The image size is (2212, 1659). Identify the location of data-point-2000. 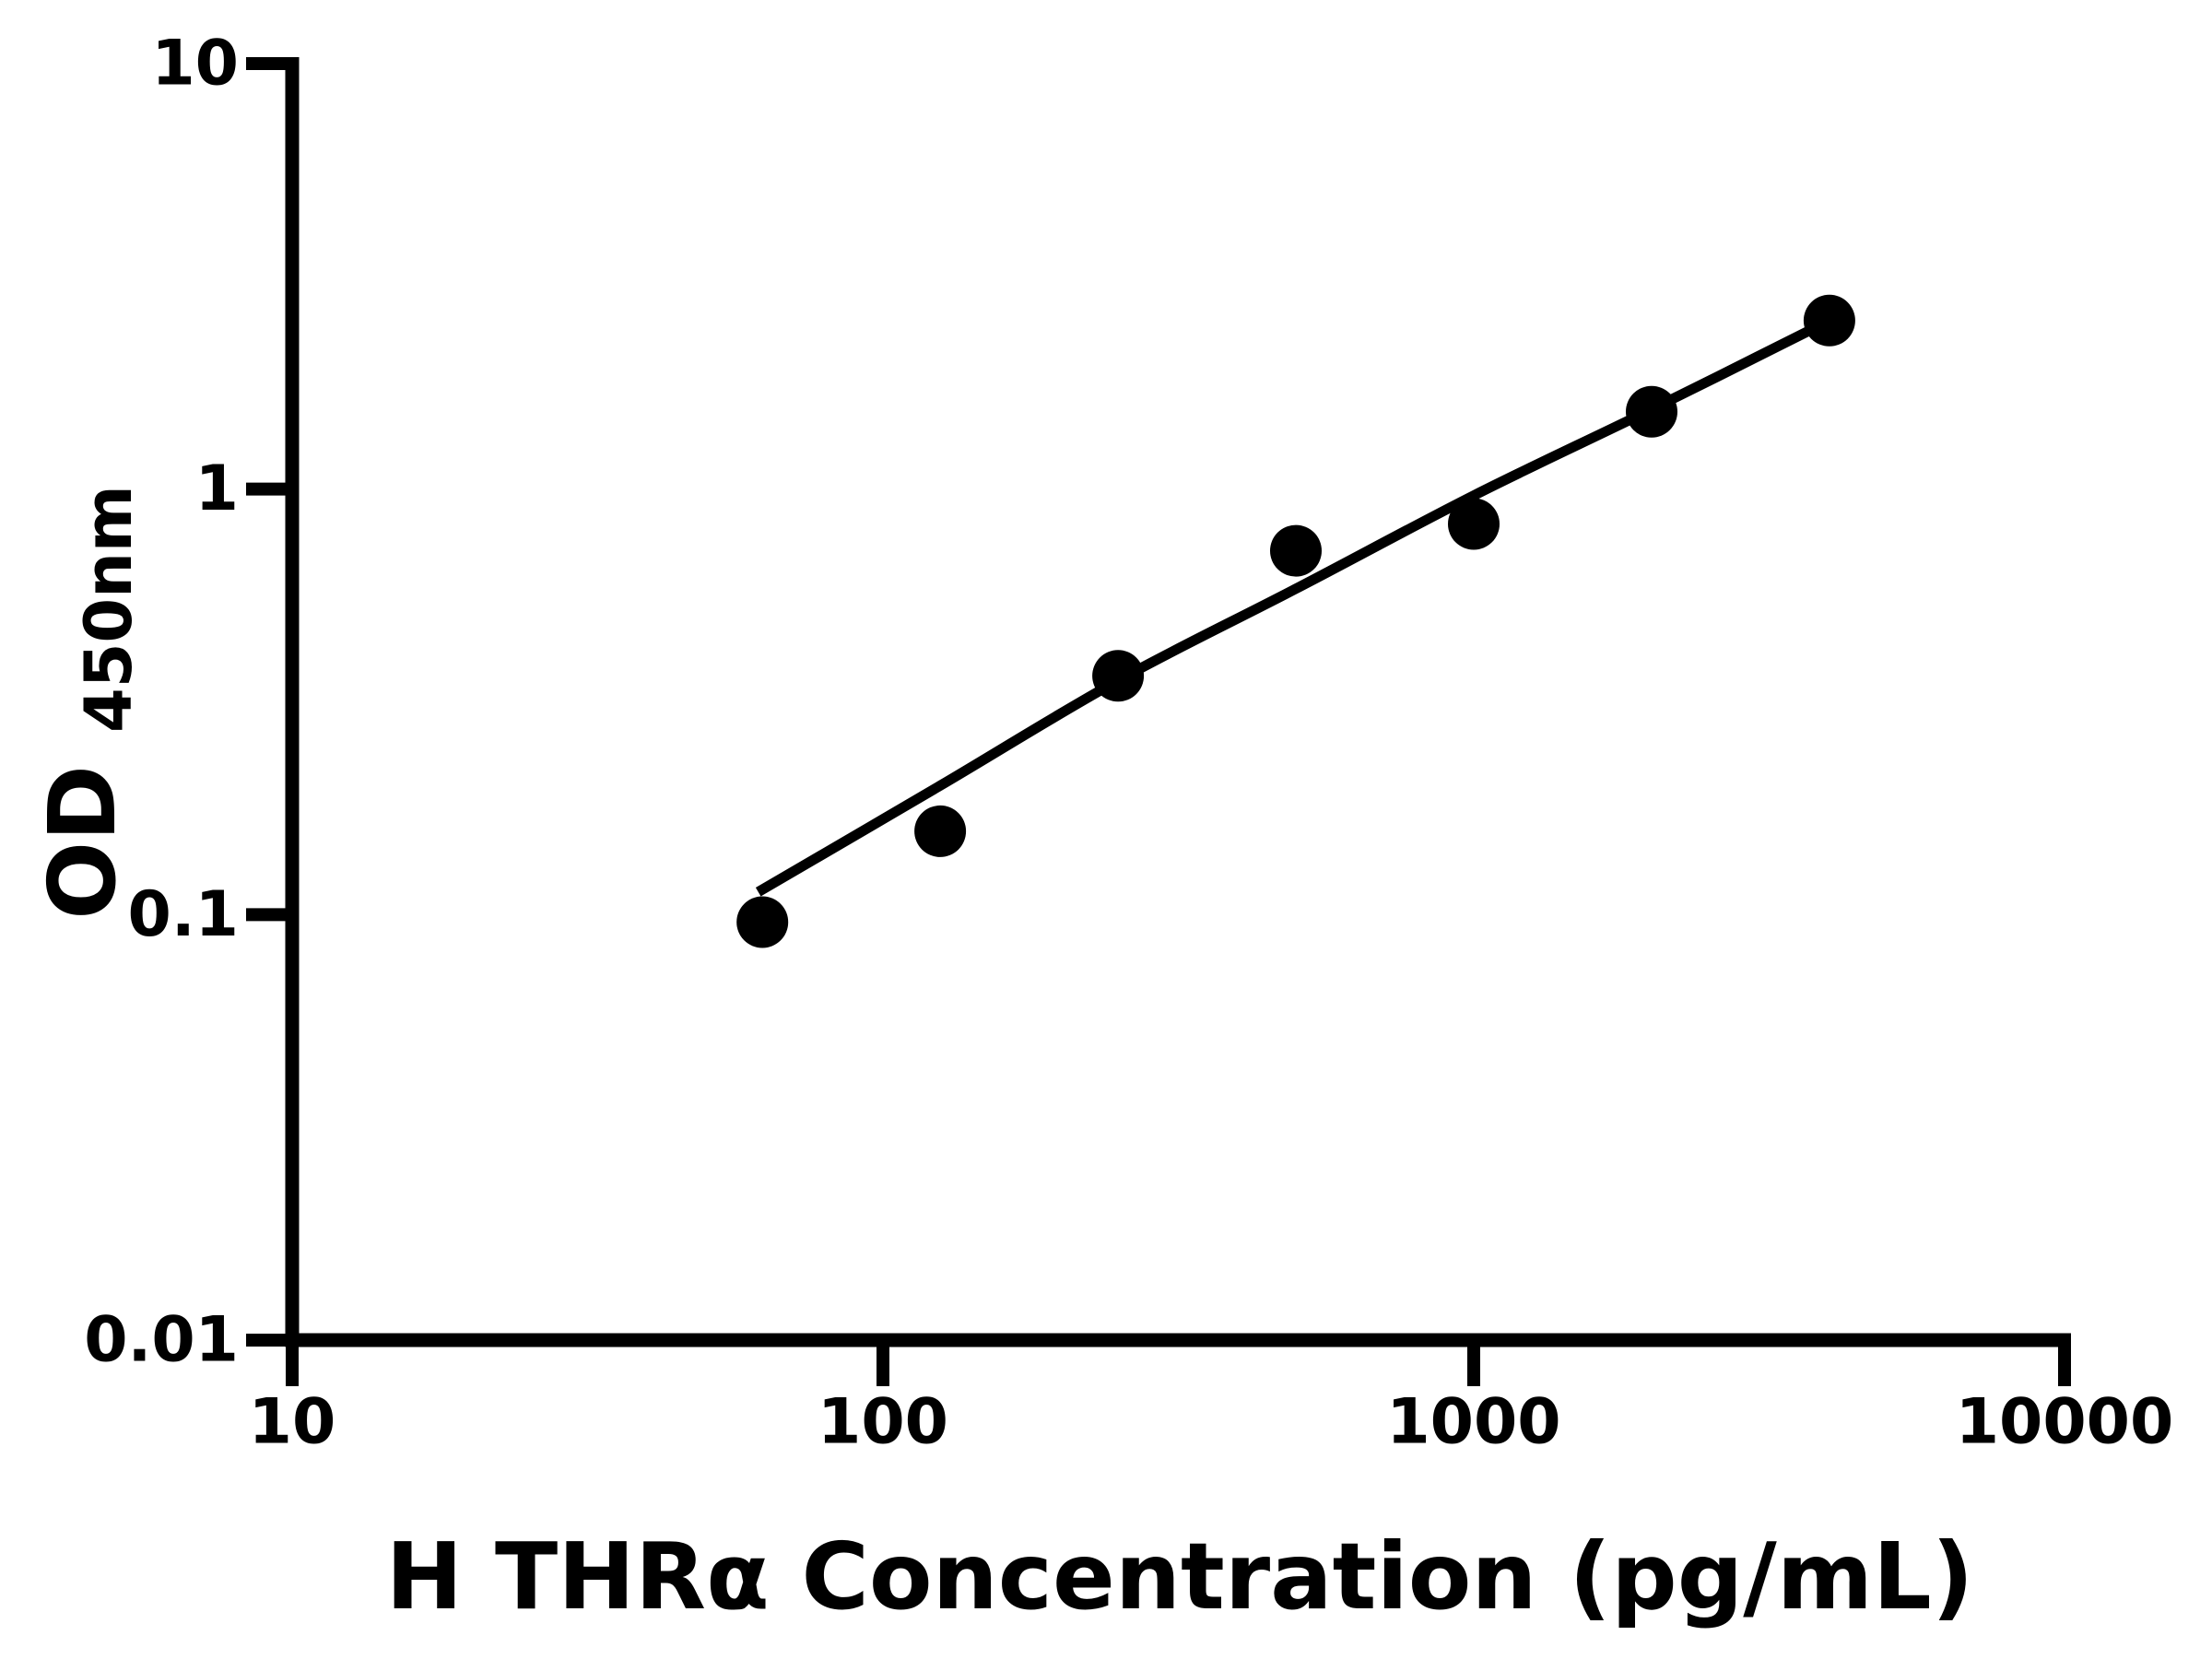
(1651, 411).